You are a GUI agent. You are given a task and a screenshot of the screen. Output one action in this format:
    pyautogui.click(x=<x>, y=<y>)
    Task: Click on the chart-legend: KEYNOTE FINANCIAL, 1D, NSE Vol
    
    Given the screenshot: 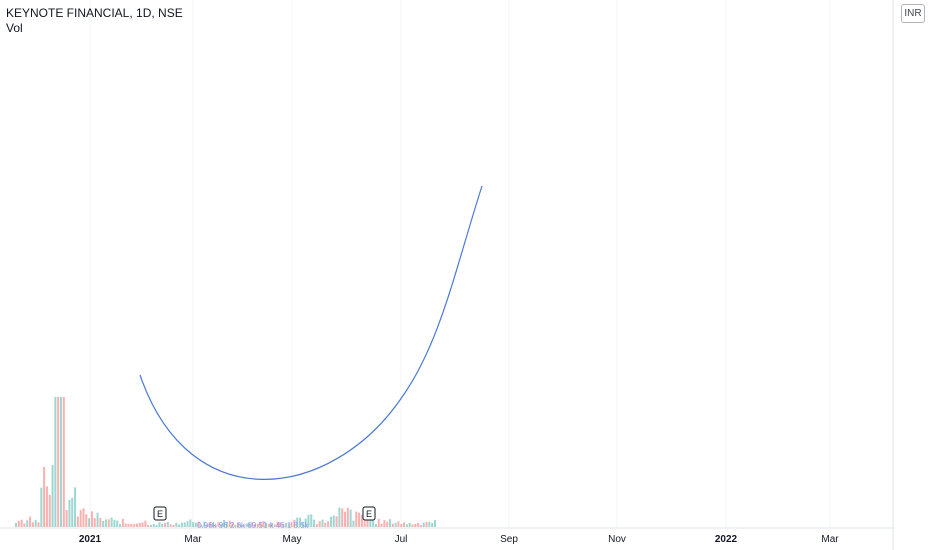 What is the action you would take?
    pyautogui.click(x=94, y=21)
    